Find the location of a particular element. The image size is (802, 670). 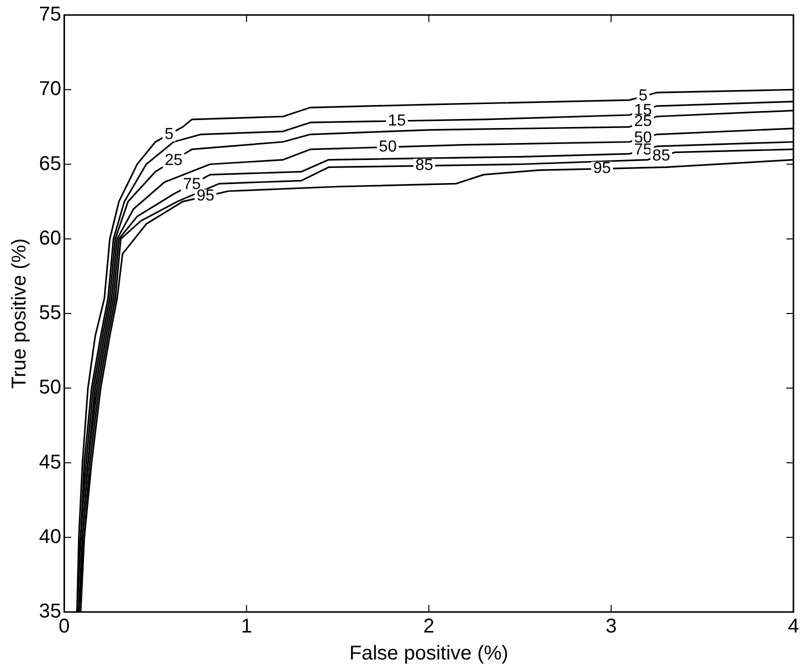

y-tick-label: 65 is located at coordinates (50, 163).